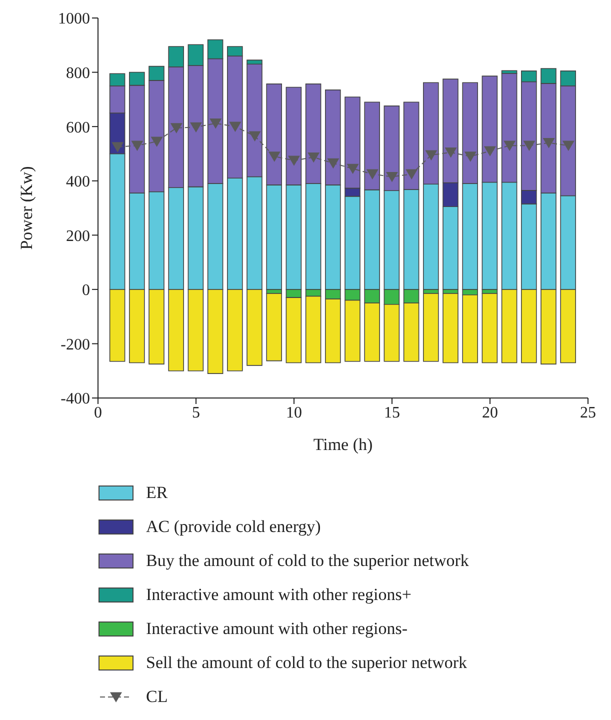 The height and width of the screenshot is (720, 611). What do you see at coordinates (78, 73) in the screenshot?
I see `y-tick-label: 800` at bounding box center [78, 73].